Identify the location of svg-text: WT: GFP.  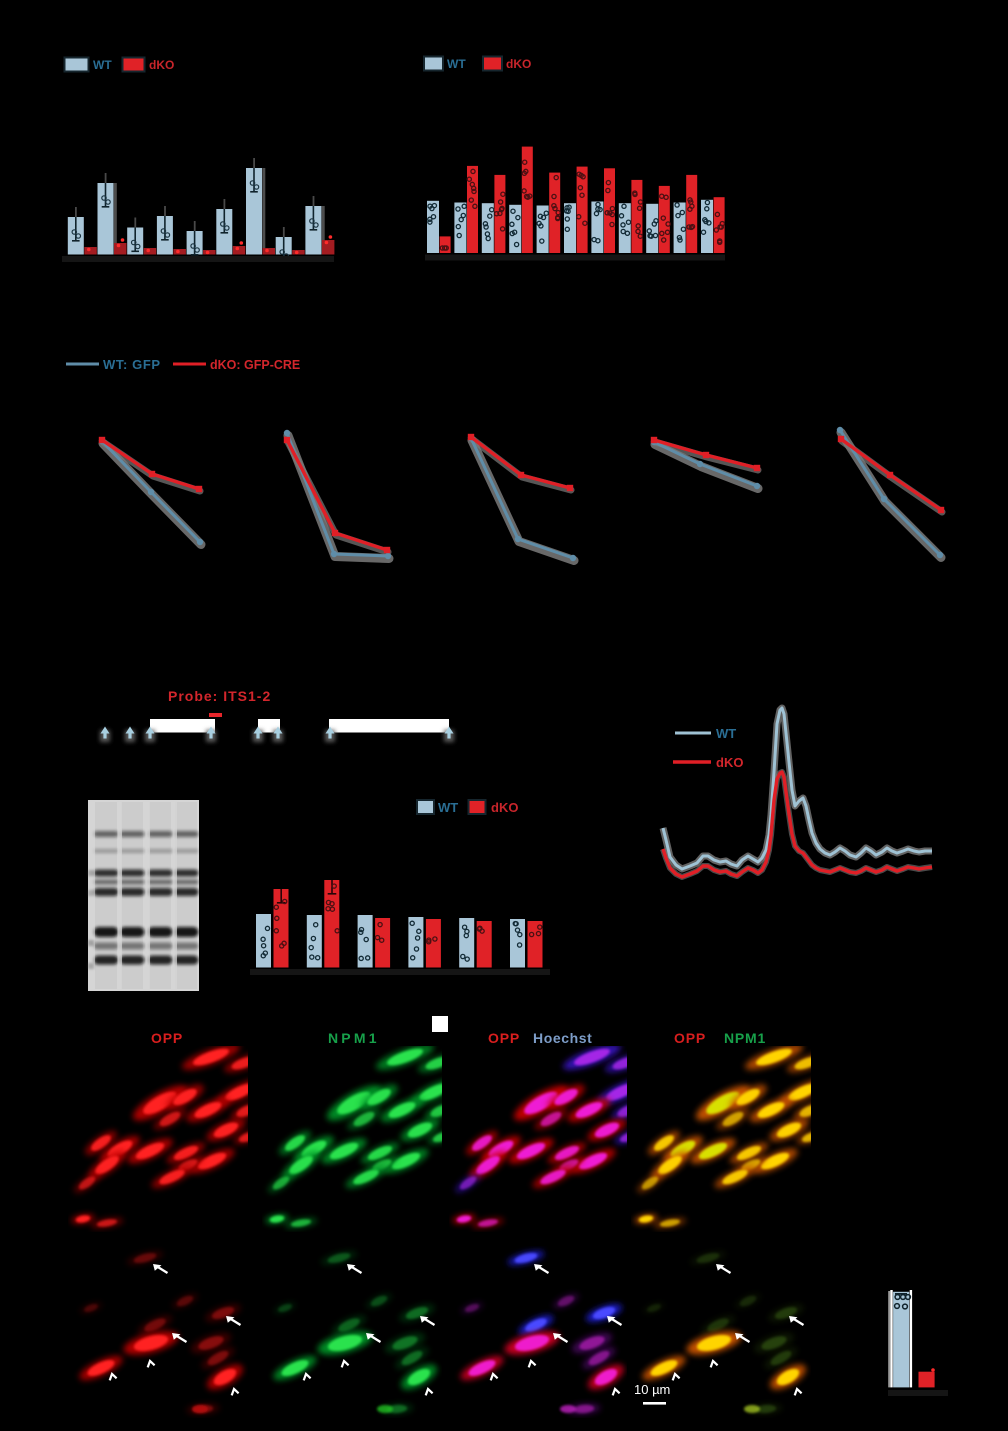
(132, 364).